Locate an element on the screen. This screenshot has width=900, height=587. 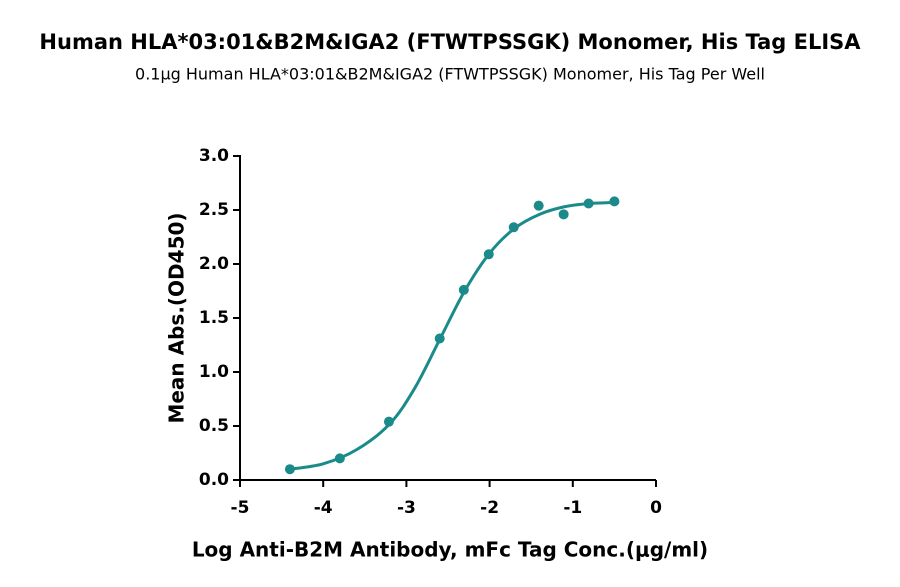
y-tick-label: 2.0 is located at coordinates (214, 264).